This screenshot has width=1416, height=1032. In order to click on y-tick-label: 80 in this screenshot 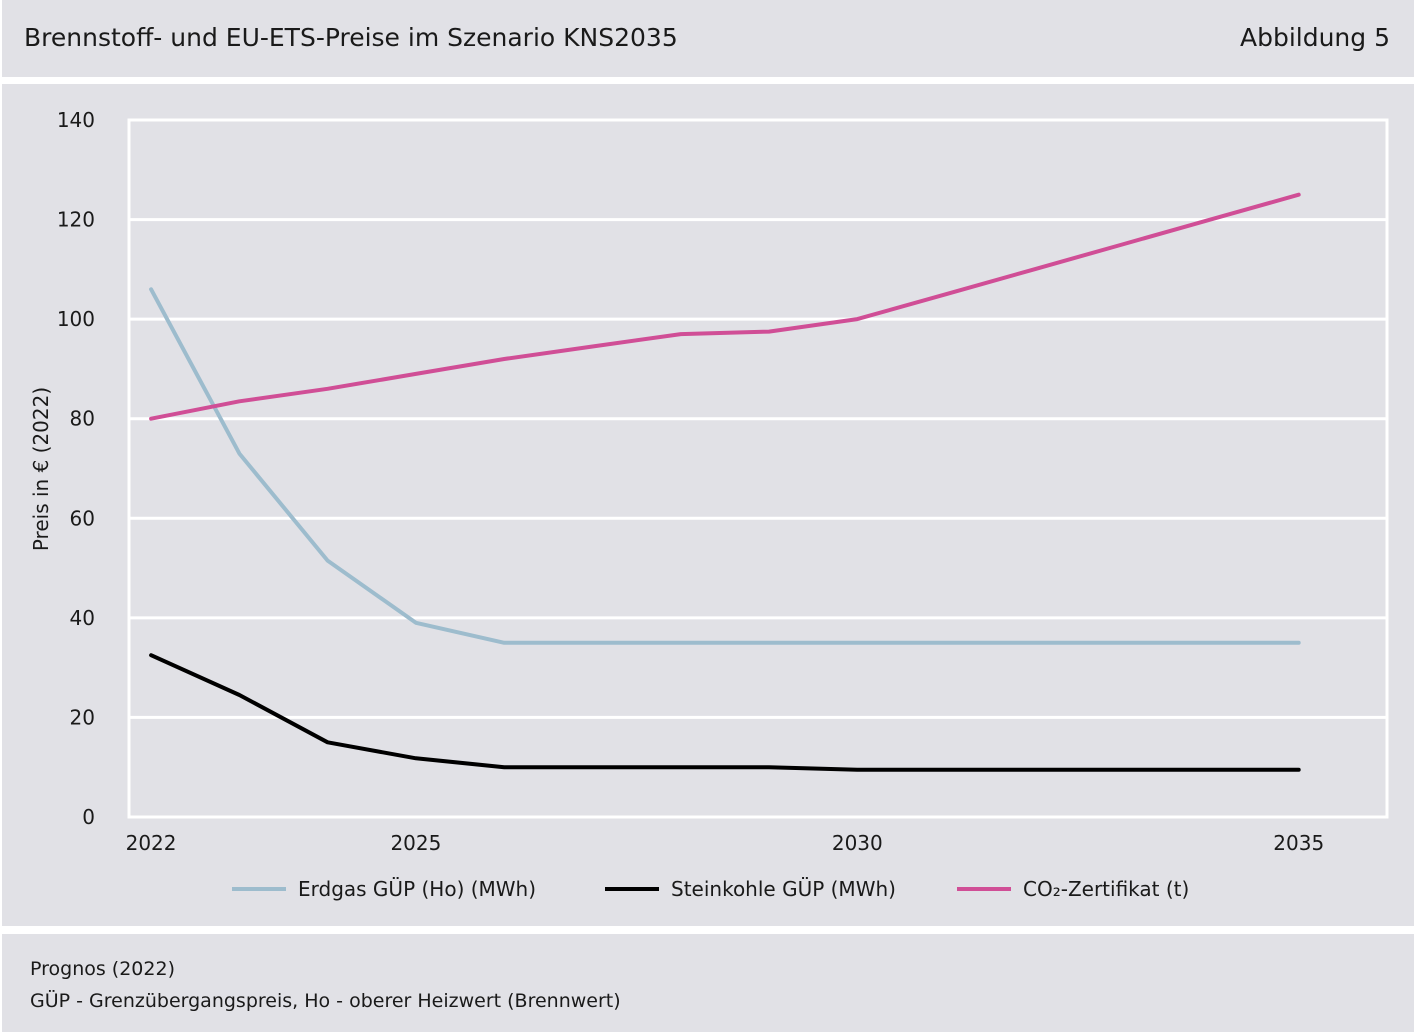, I will do `click(82, 419)`.